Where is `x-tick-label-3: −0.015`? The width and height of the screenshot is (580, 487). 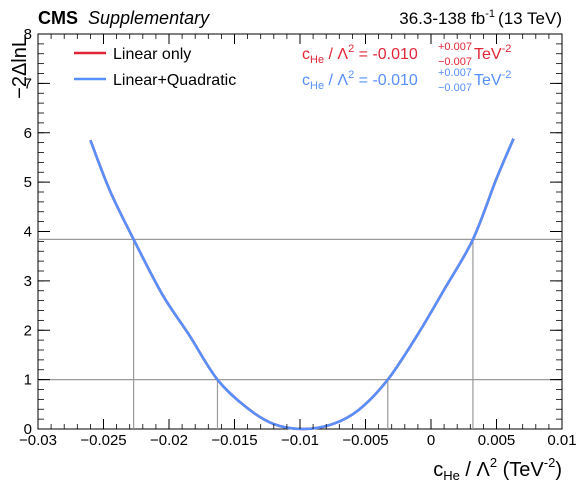
x-tick-label-3: −0.015 is located at coordinates (234, 440).